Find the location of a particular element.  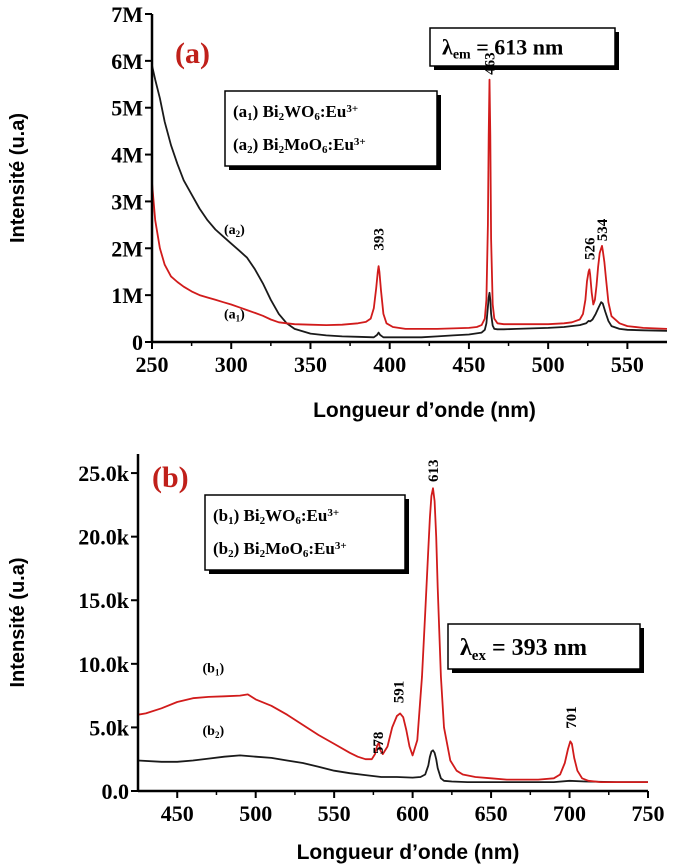

legend-entry: (b1) Bi2WO6:Eu3+ is located at coordinates (276, 516).